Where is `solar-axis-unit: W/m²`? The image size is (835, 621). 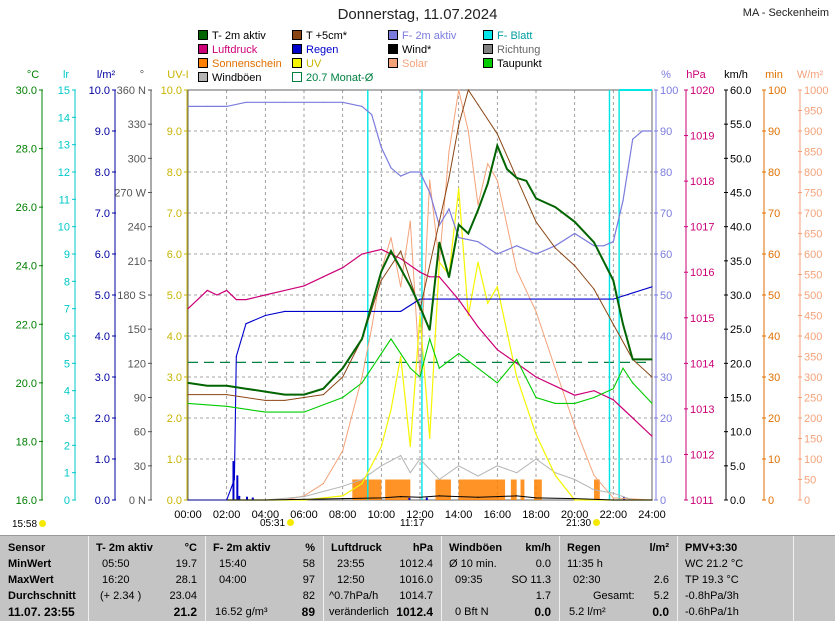 solar-axis-unit: W/m² is located at coordinates (810, 75).